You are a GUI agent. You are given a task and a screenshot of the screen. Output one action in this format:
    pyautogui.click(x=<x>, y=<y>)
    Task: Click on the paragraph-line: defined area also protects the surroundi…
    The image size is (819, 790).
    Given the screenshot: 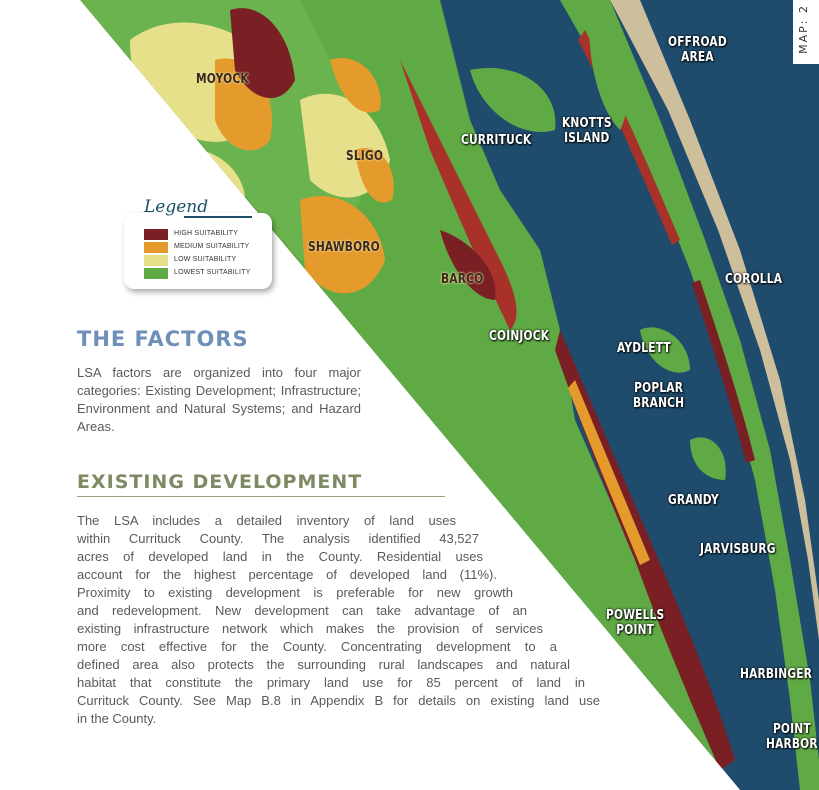 What is the action you would take?
    pyautogui.click(x=323, y=664)
    